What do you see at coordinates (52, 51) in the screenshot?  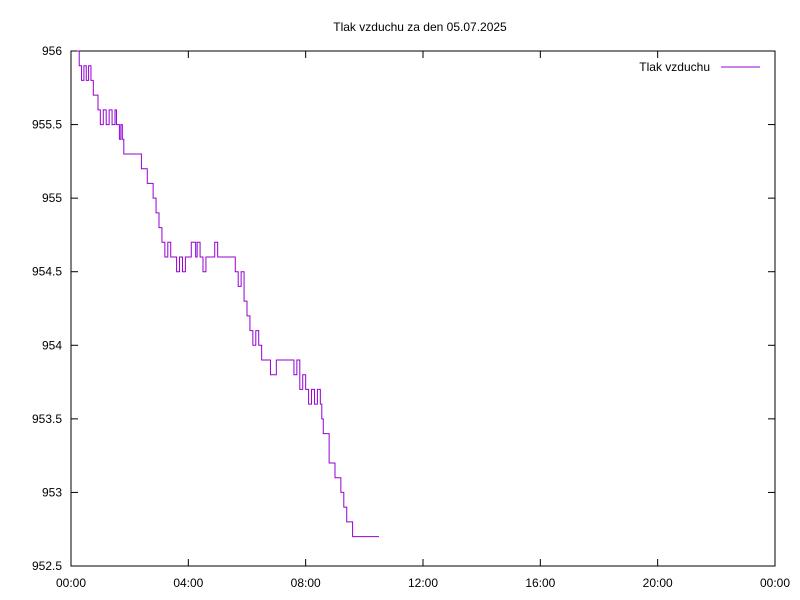 I see `y-tick-label: 956` at bounding box center [52, 51].